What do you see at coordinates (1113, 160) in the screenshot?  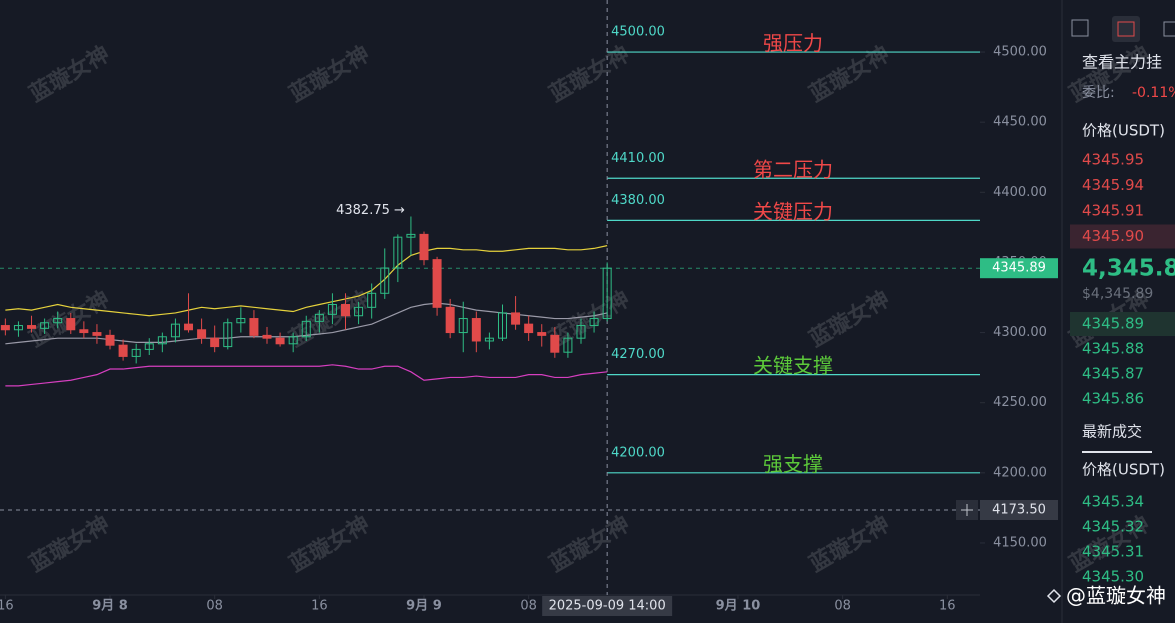 I see `ask-price: 4345.95` at bounding box center [1113, 160].